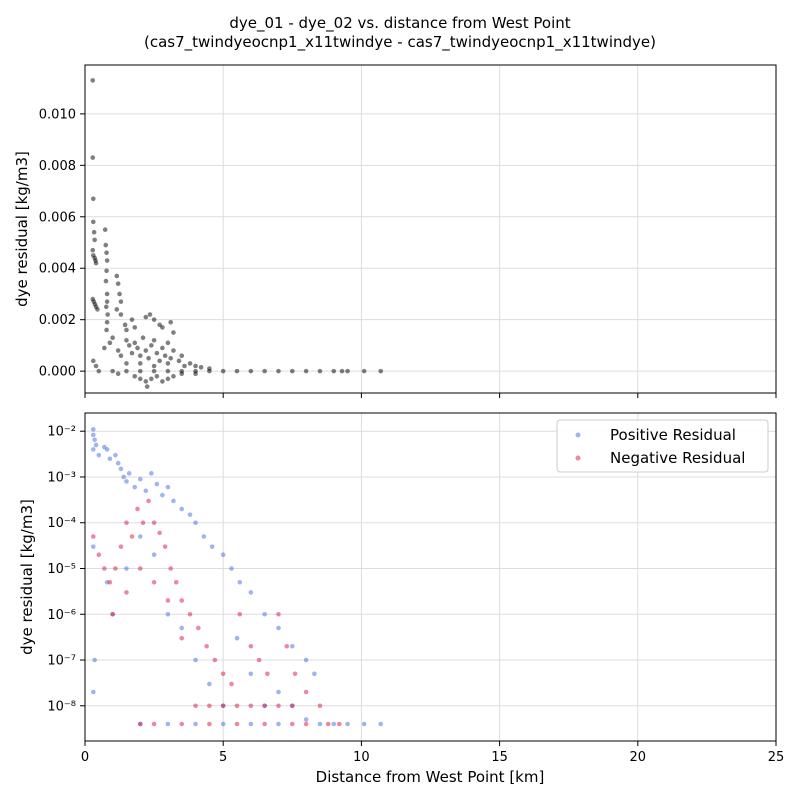 The width and height of the screenshot is (800, 800). What do you see at coordinates (237, 233) in the screenshot?
I see `top-scatter-series` at bounding box center [237, 233].